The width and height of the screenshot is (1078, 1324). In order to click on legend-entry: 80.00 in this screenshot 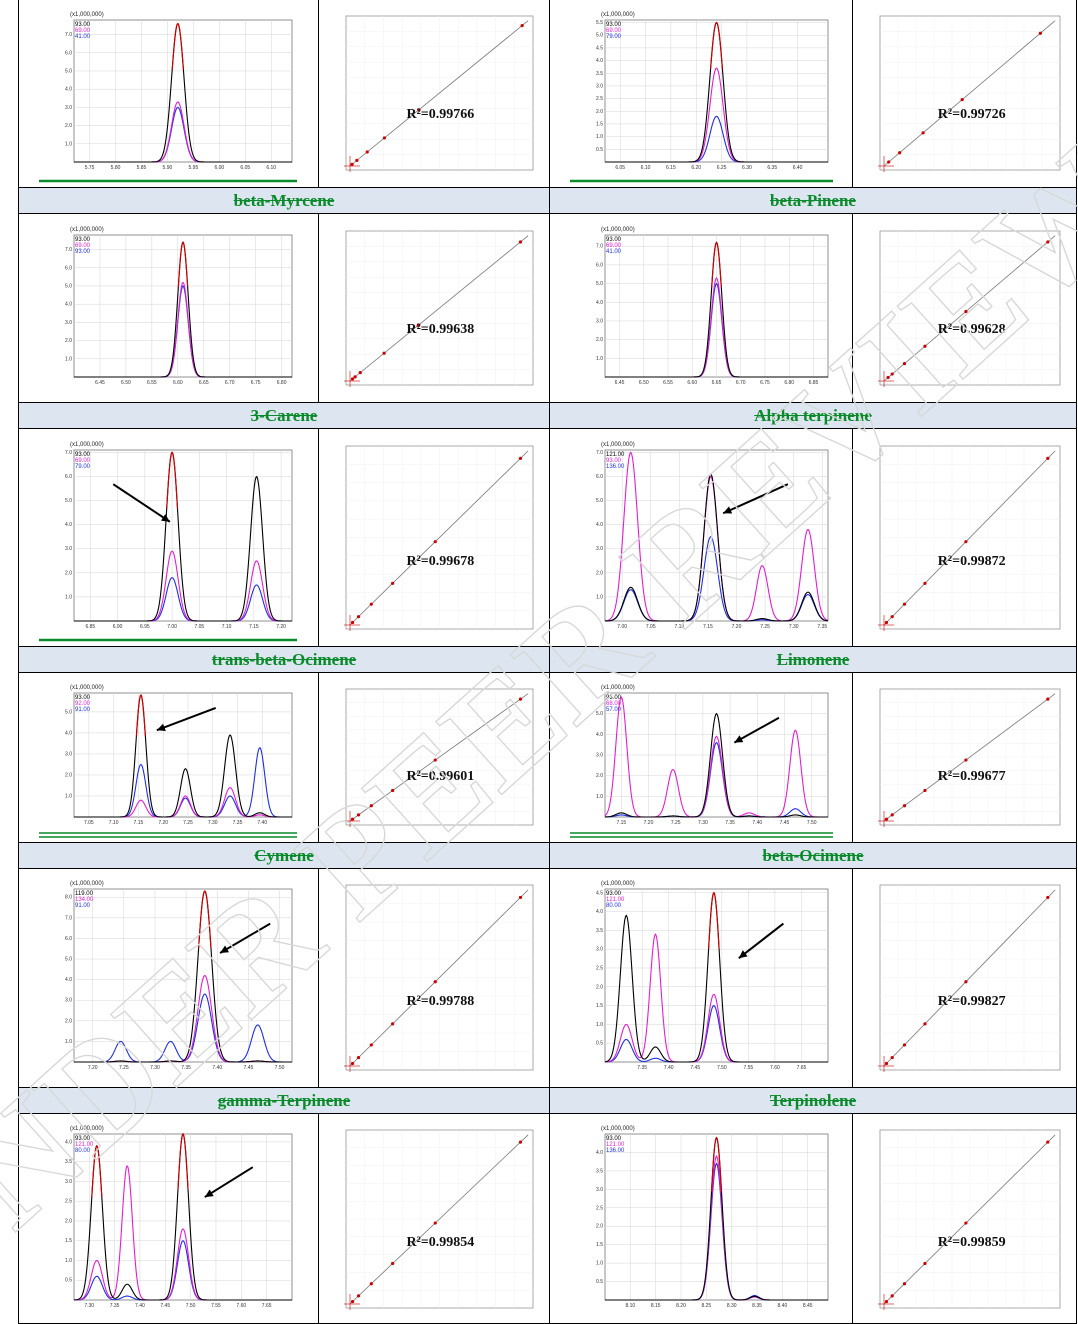, I will do `click(614, 906)`.